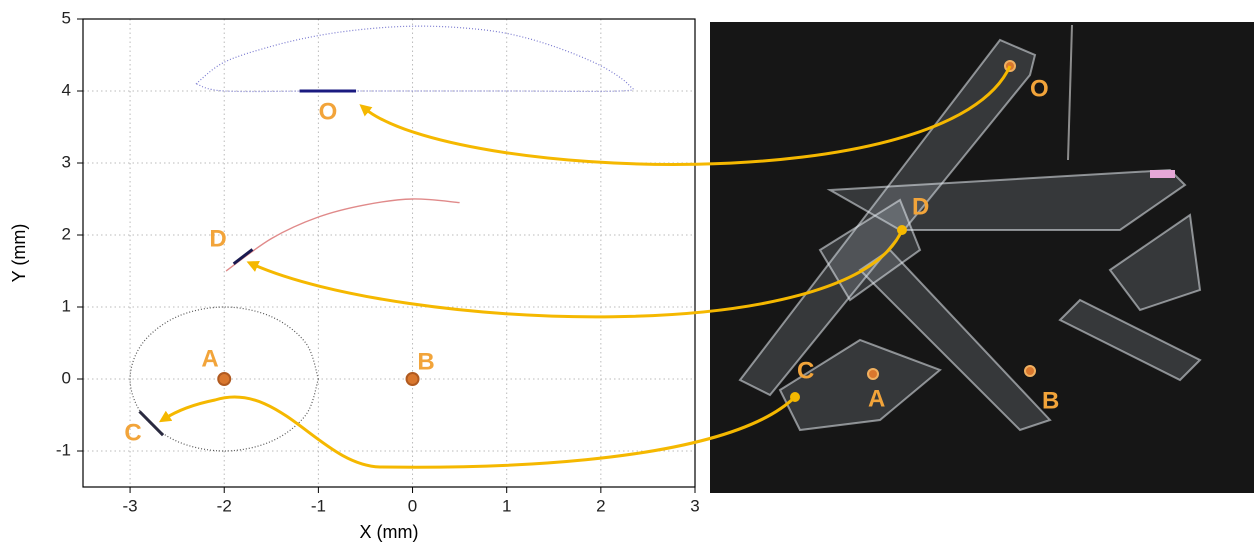 This screenshot has width=1254, height=543. What do you see at coordinates (130, 505) in the screenshot?
I see `x-tick-label: -3` at bounding box center [130, 505].